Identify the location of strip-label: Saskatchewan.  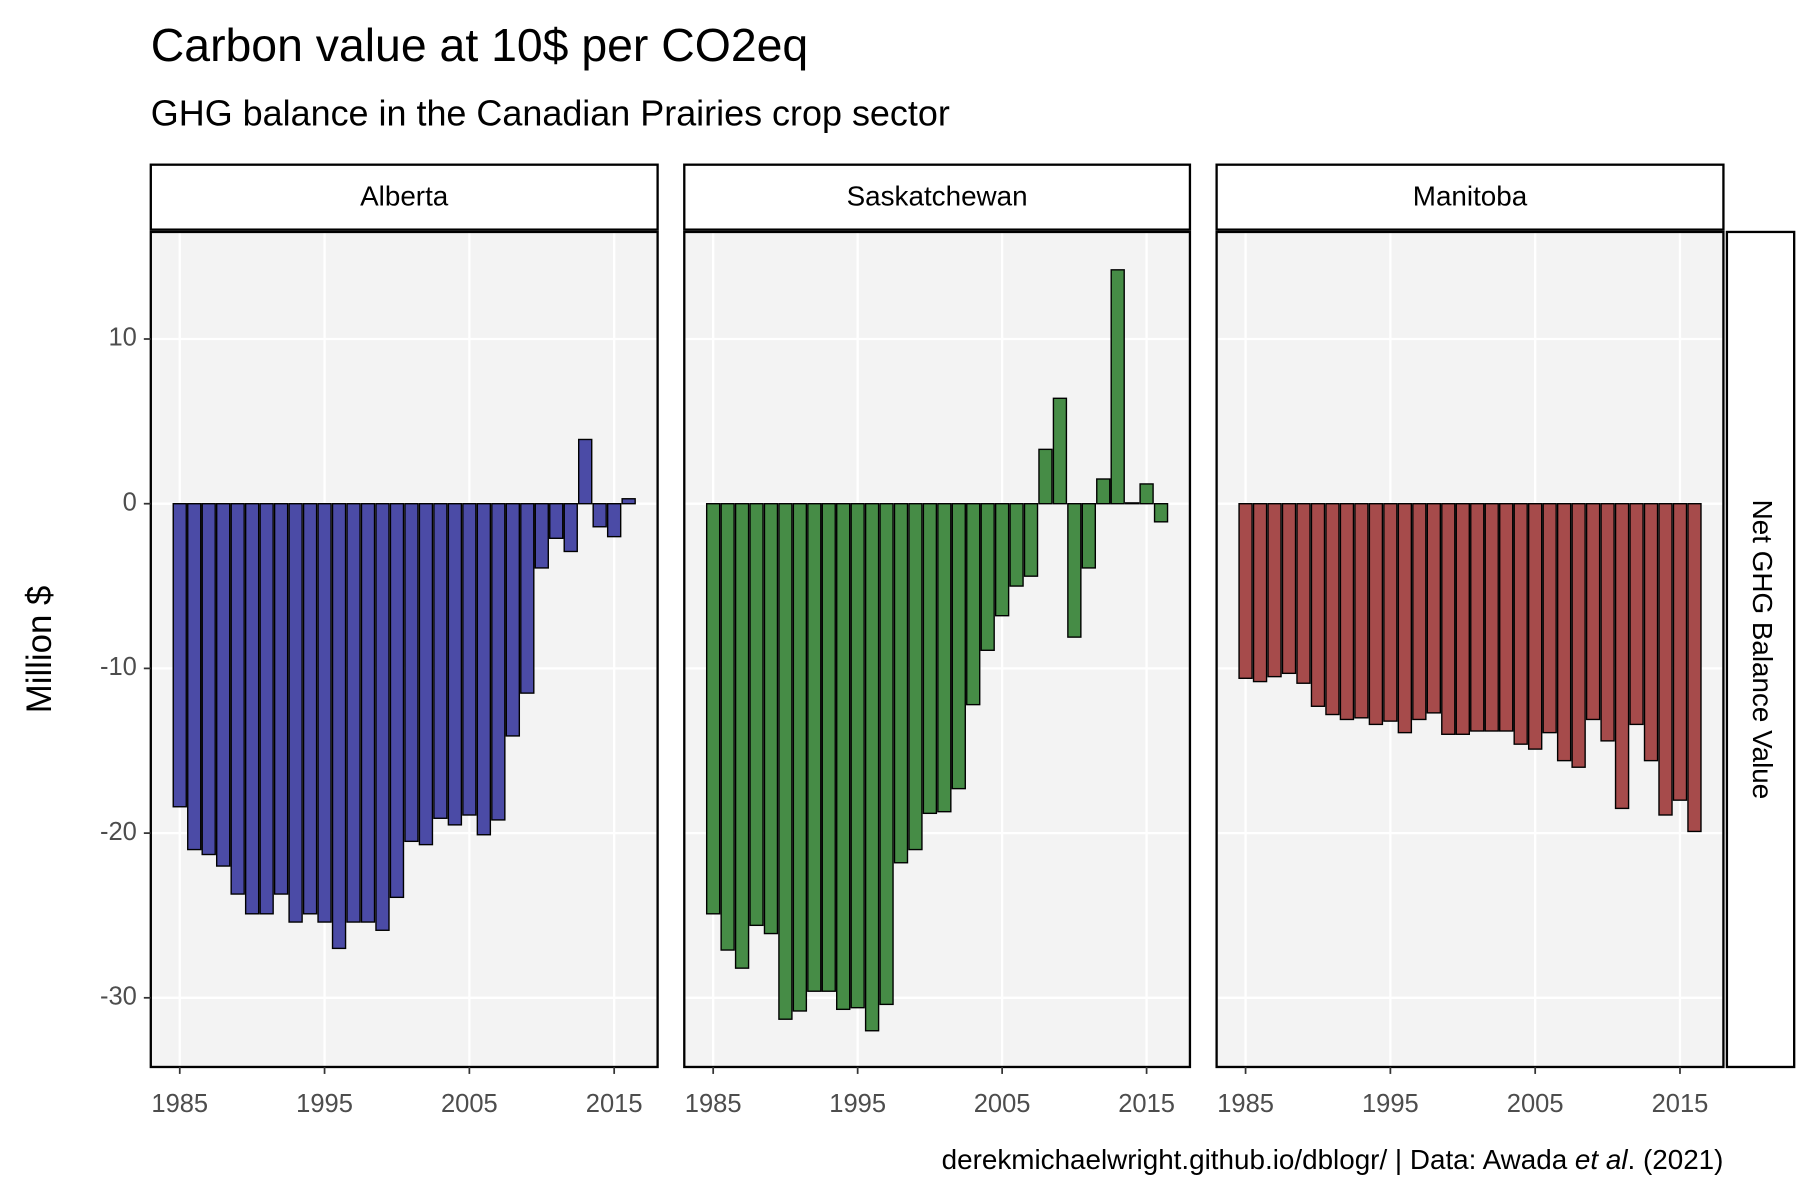
(937, 196).